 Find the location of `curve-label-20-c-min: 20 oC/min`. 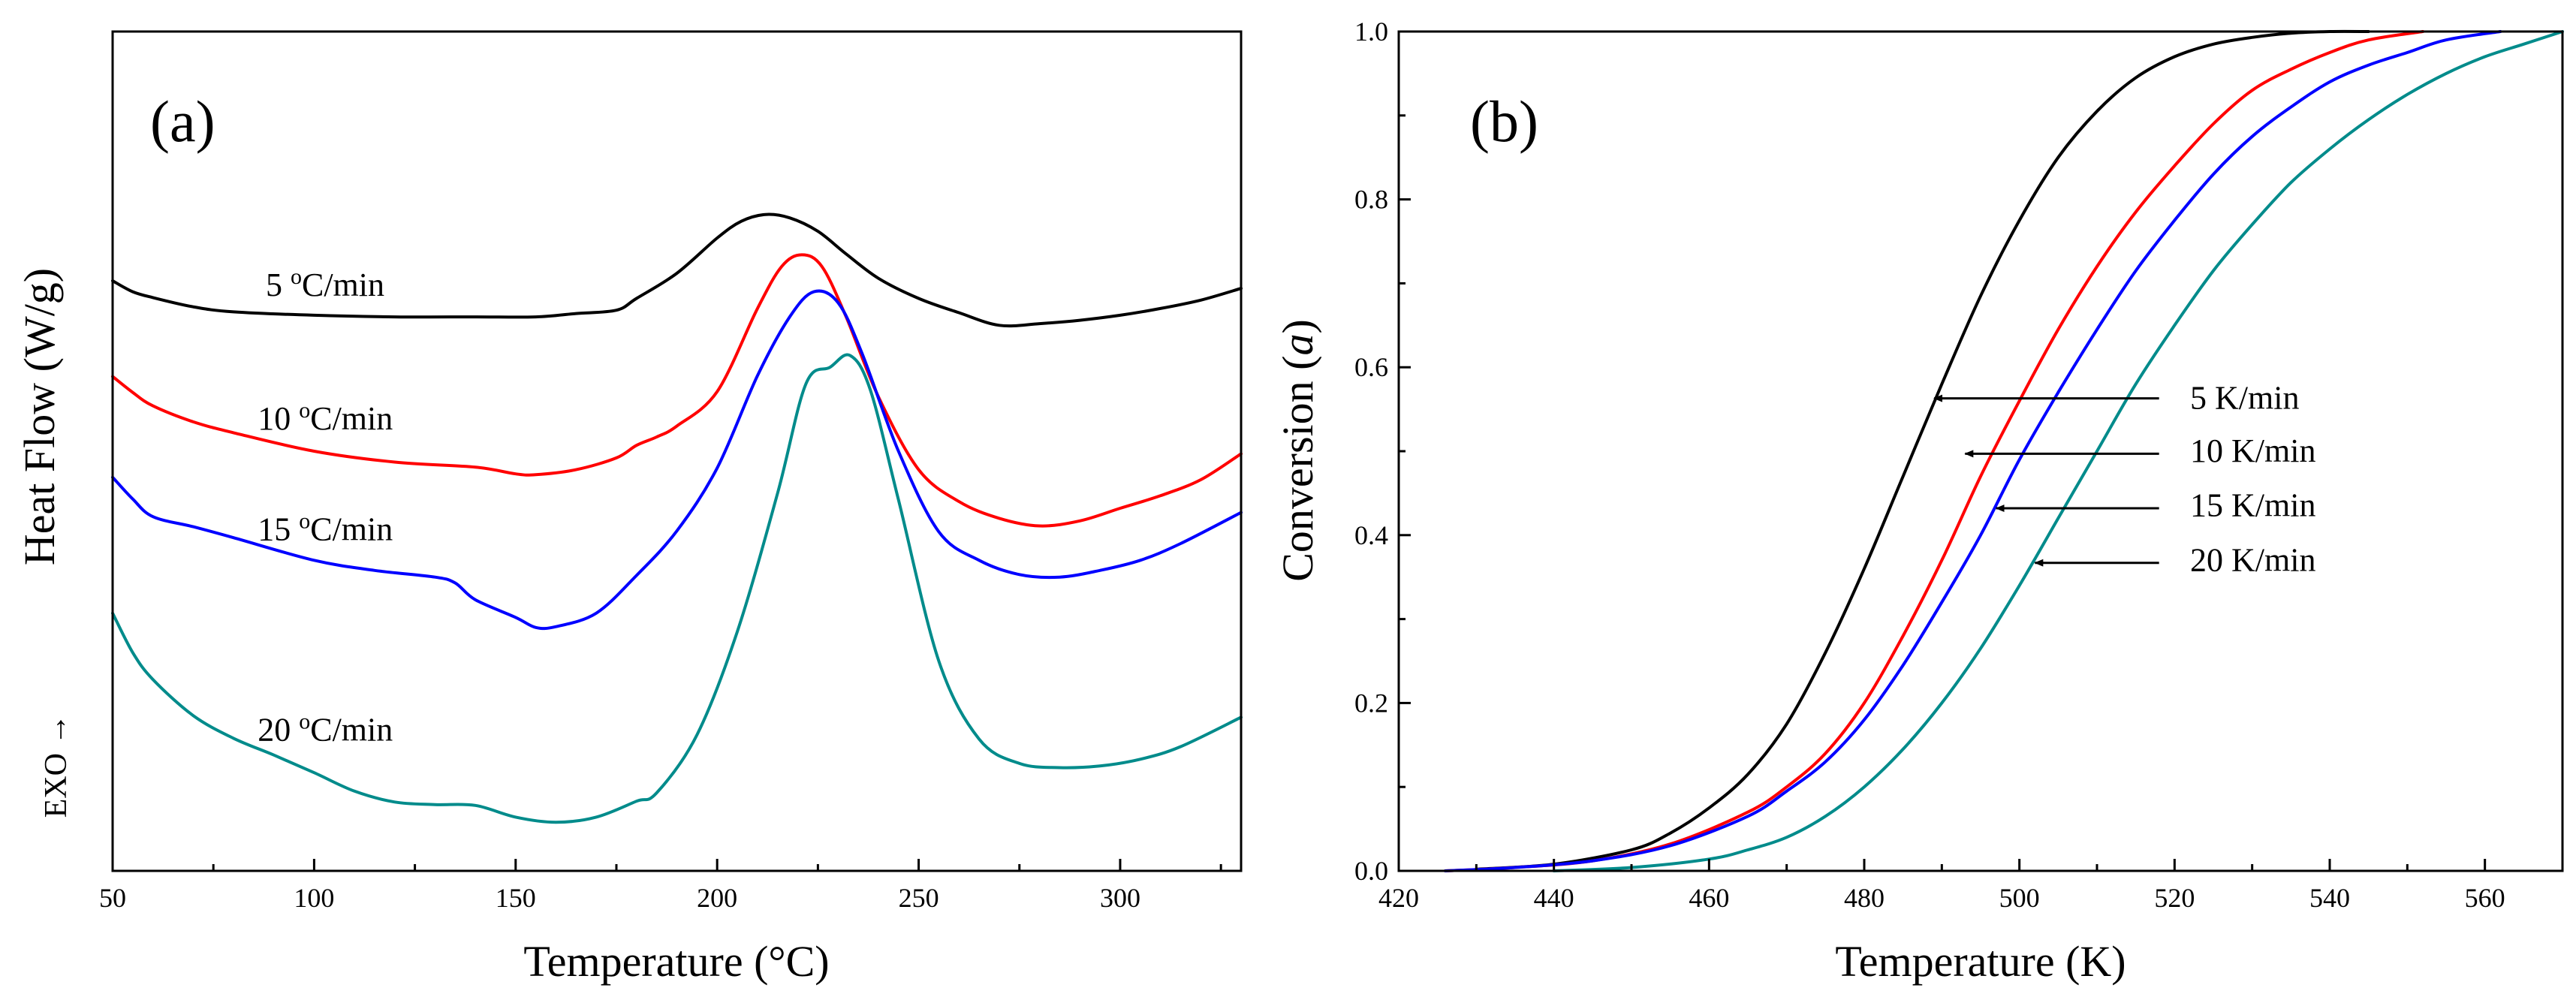

curve-label-20-c-min: 20 oC/min is located at coordinates (325, 728).